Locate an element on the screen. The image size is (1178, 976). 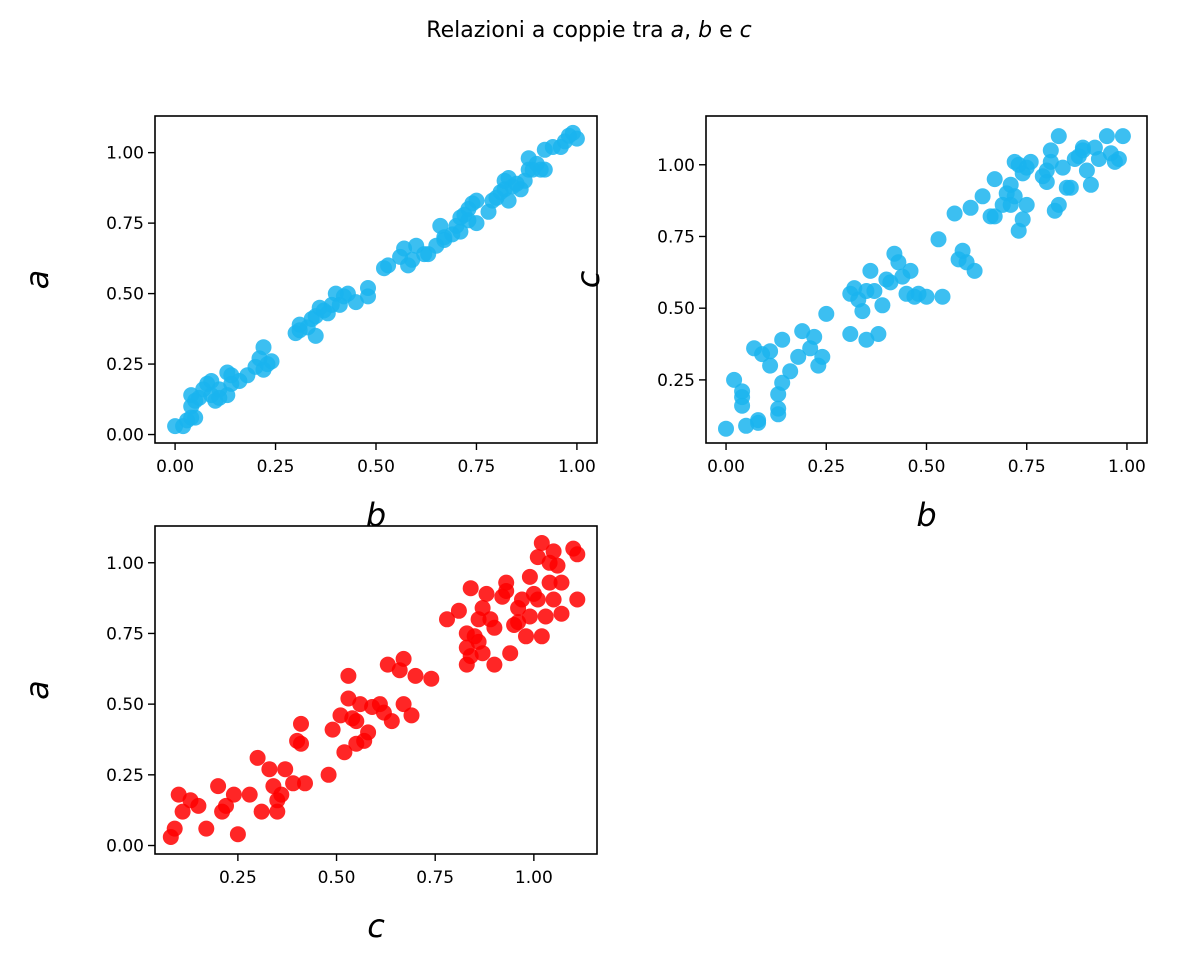
y-axis-label: a is located at coordinates (37, 690).